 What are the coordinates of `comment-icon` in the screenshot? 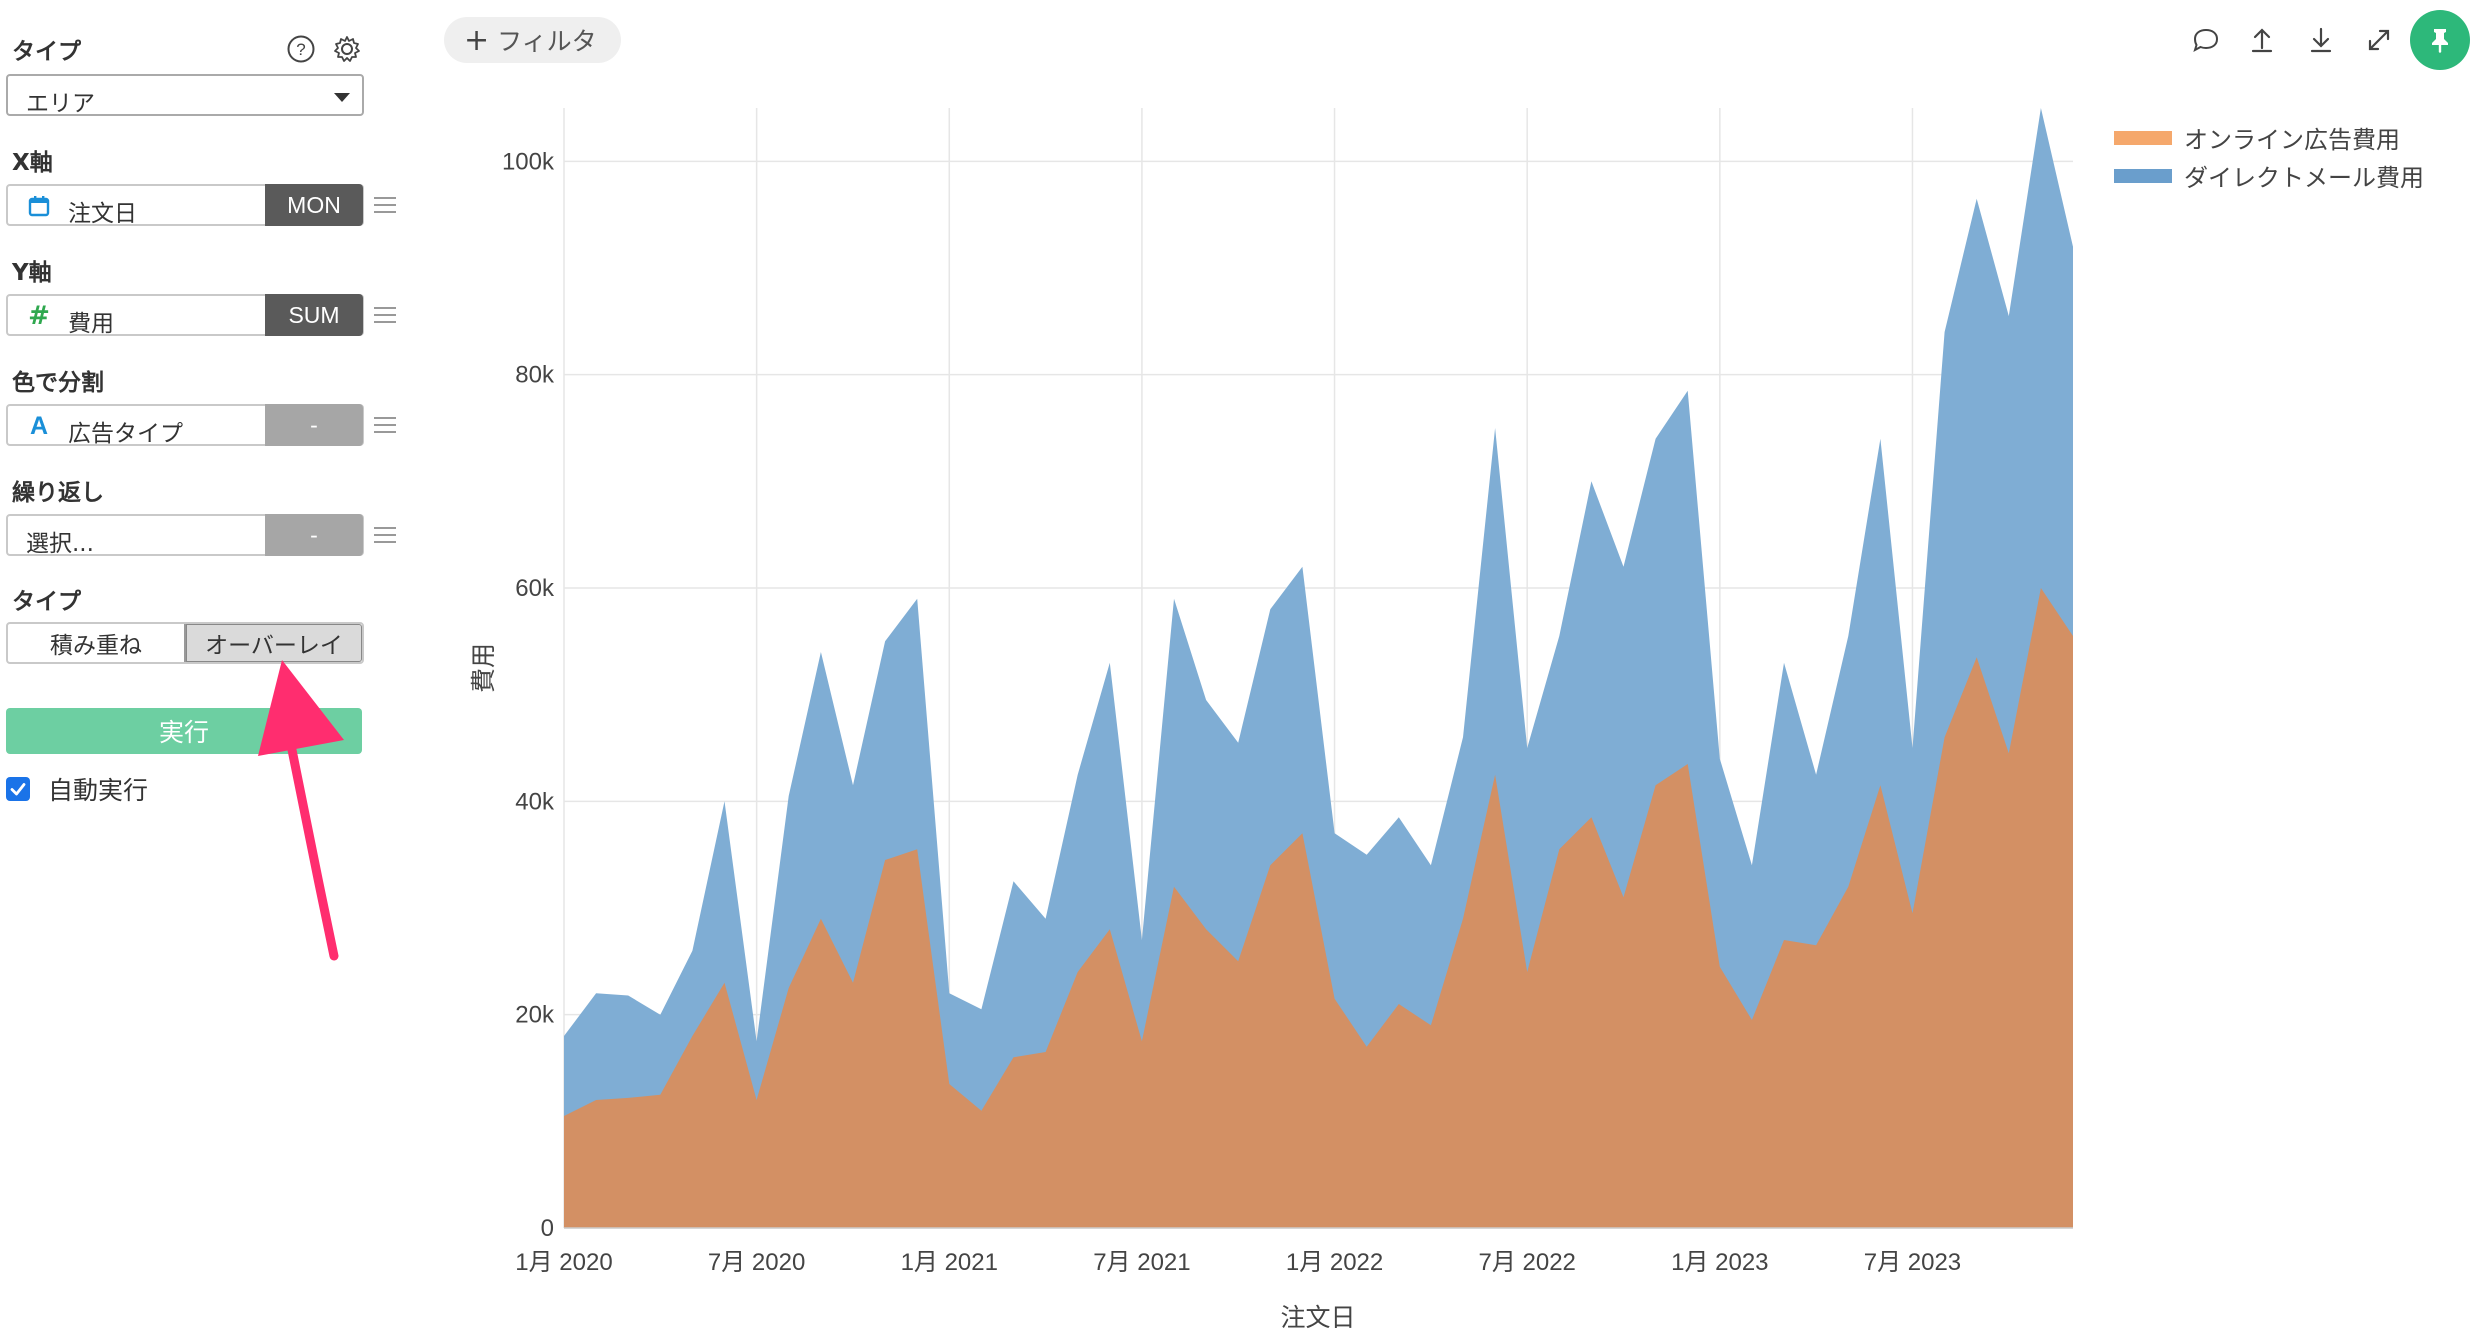 It's located at (2206, 40).